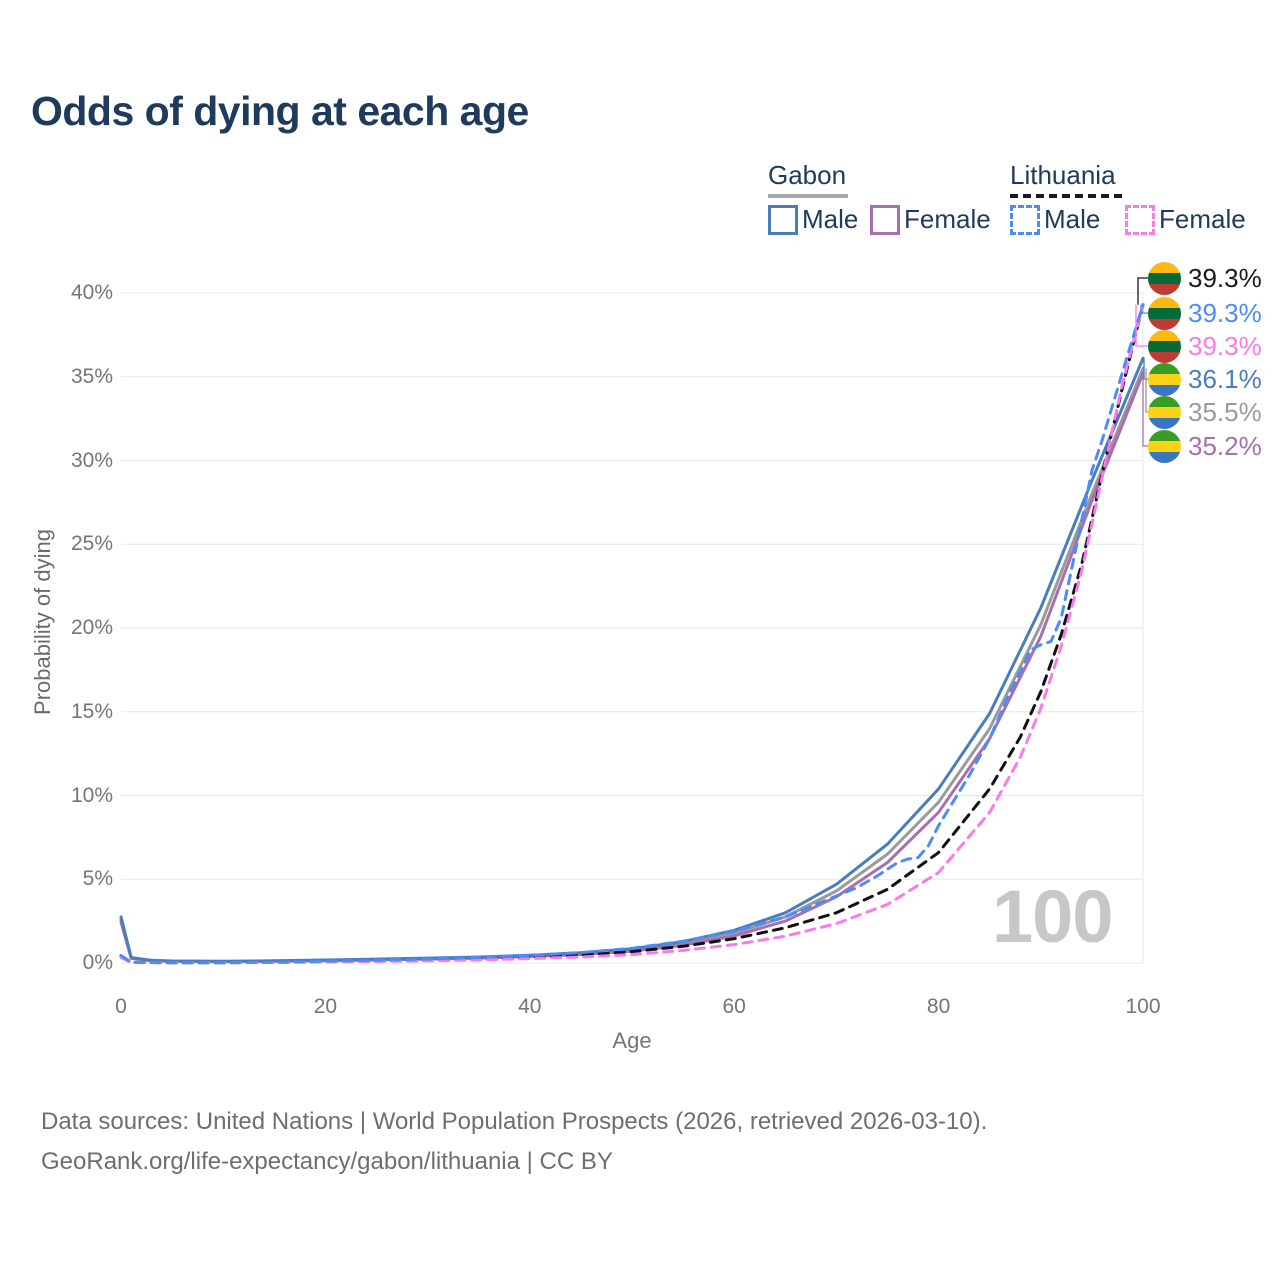 This screenshot has width=1280, height=1280. Describe the element at coordinates (632, 1040) in the screenshot. I see `x-axis-title: Age` at that location.